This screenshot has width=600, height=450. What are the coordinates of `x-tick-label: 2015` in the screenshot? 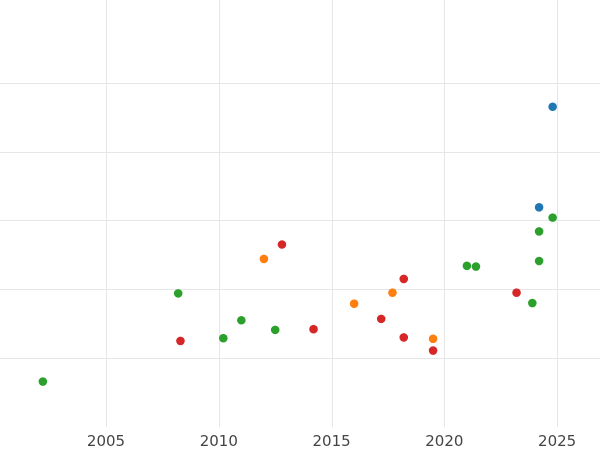 It's located at (331, 441).